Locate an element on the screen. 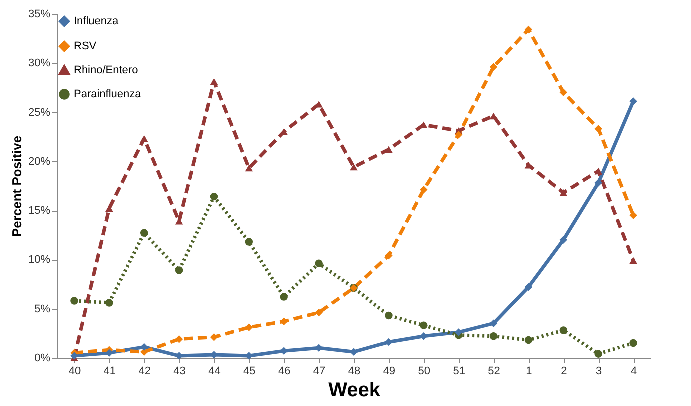  x-tick-label: 50 is located at coordinates (424, 372).